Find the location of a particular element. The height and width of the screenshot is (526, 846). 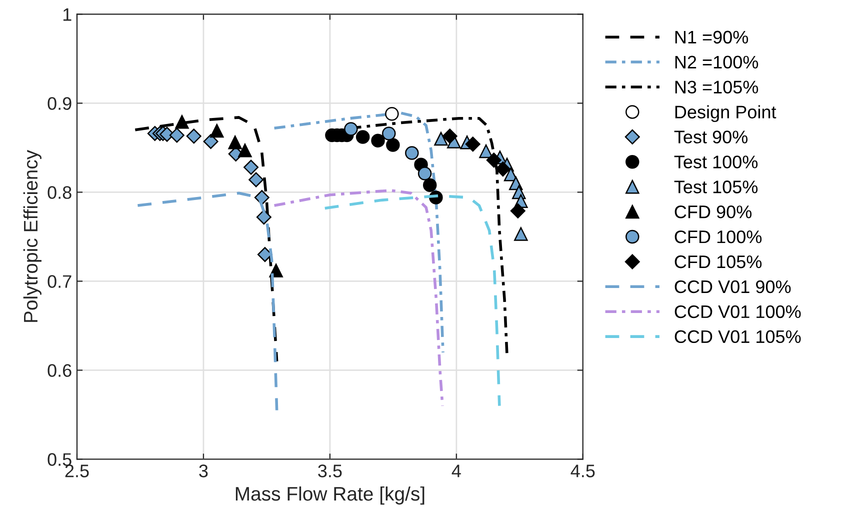

legend-label: CCD V01 100% is located at coordinates (737, 311).